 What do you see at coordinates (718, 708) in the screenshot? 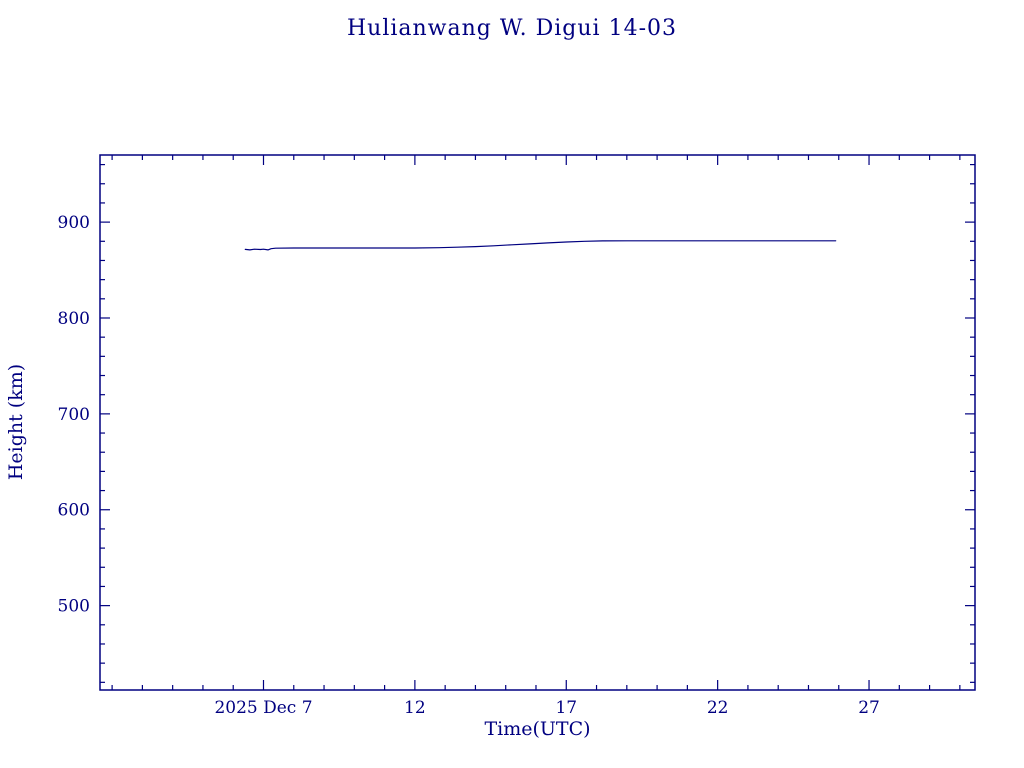
I see `svg-text: 22` at bounding box center [718, 708].